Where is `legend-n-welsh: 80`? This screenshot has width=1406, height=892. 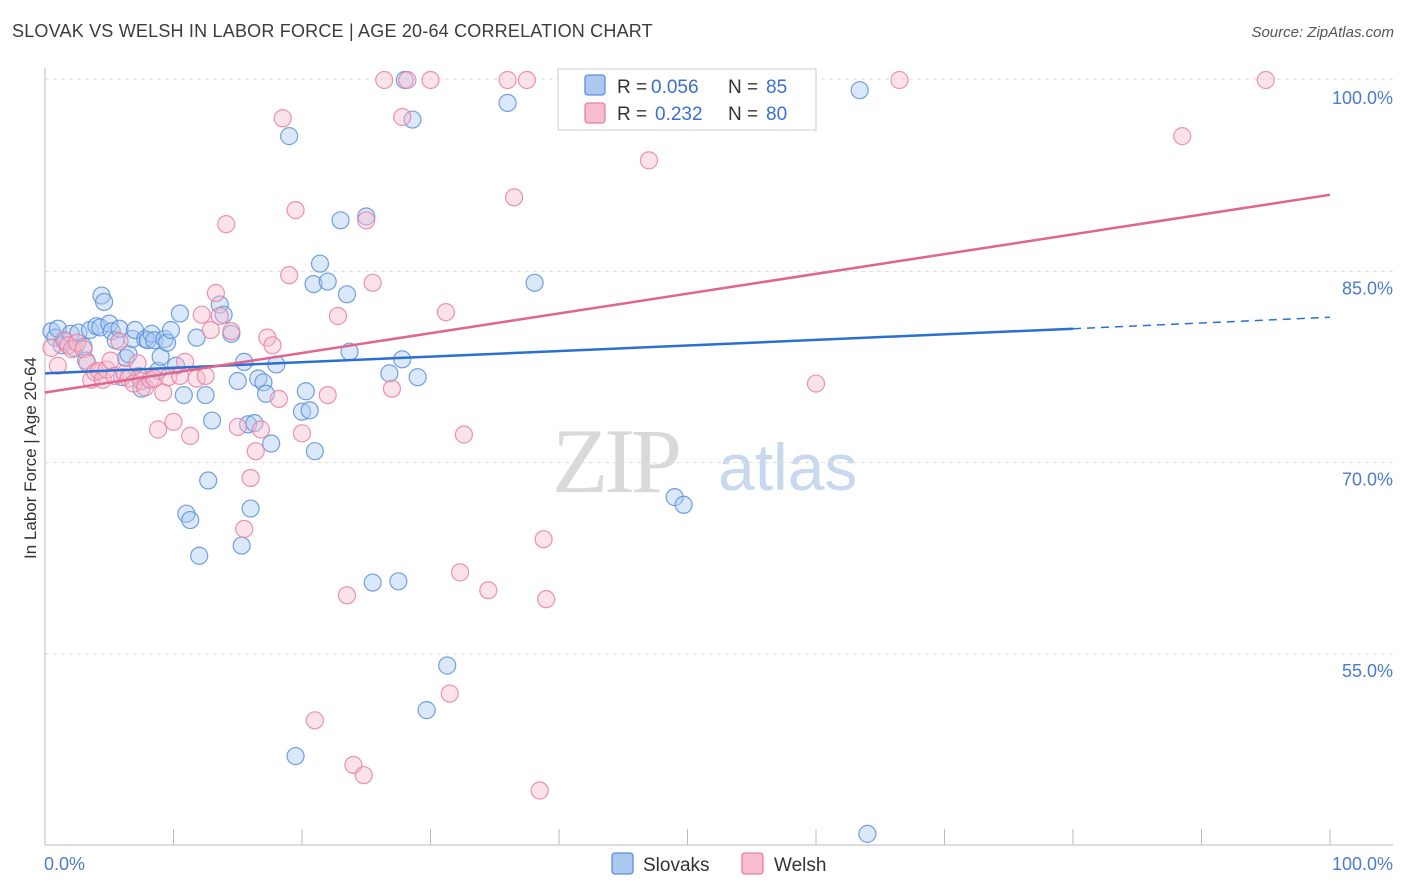 legend-n-welsh: 80 is located at coordinates (776, 114).